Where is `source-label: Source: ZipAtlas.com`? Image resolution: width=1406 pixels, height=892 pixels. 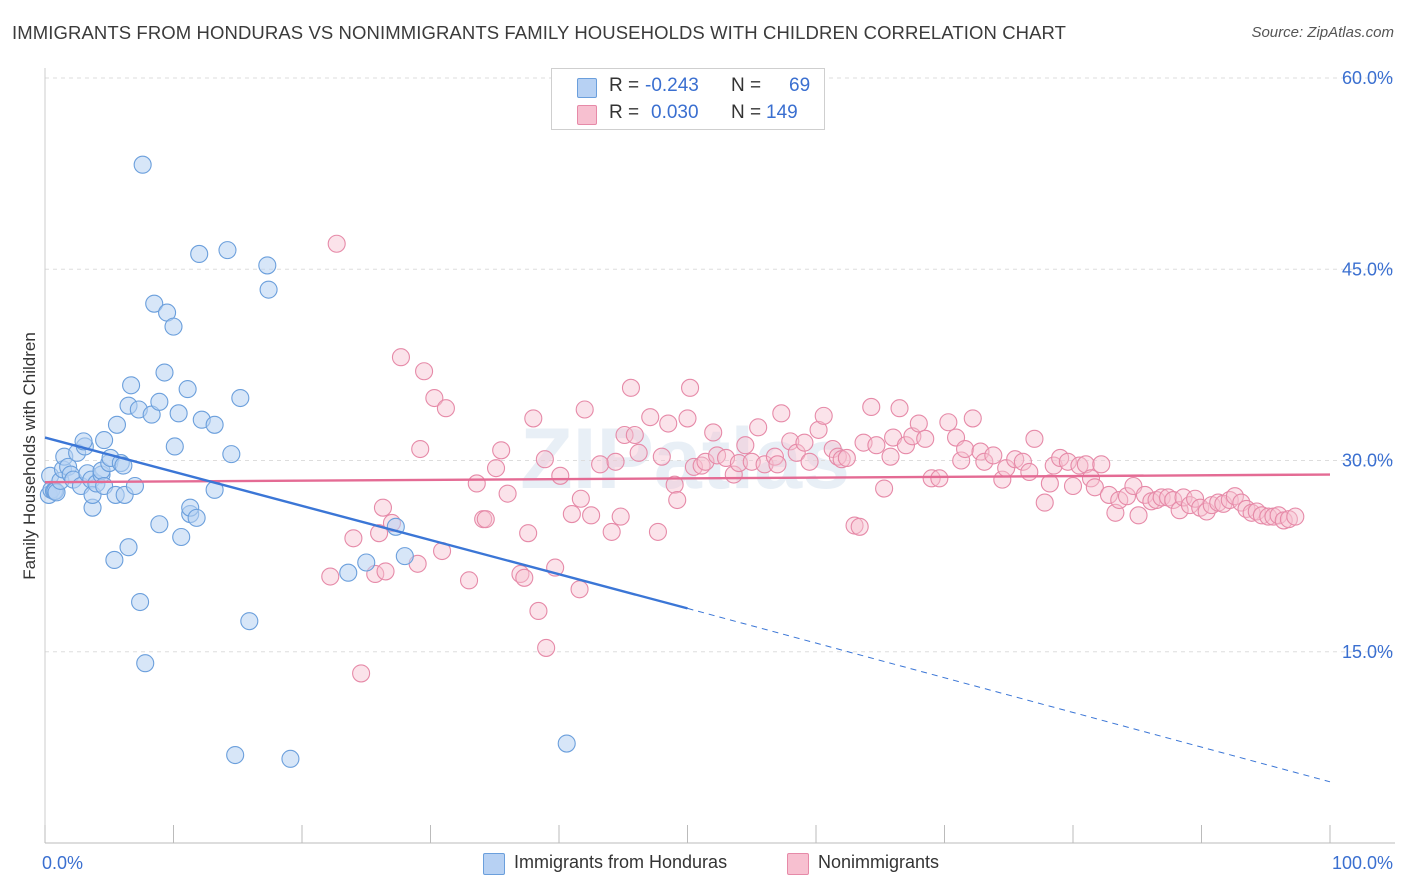 source-label: Source: ZipAtlas.com is located at coordinates (1322, 32).